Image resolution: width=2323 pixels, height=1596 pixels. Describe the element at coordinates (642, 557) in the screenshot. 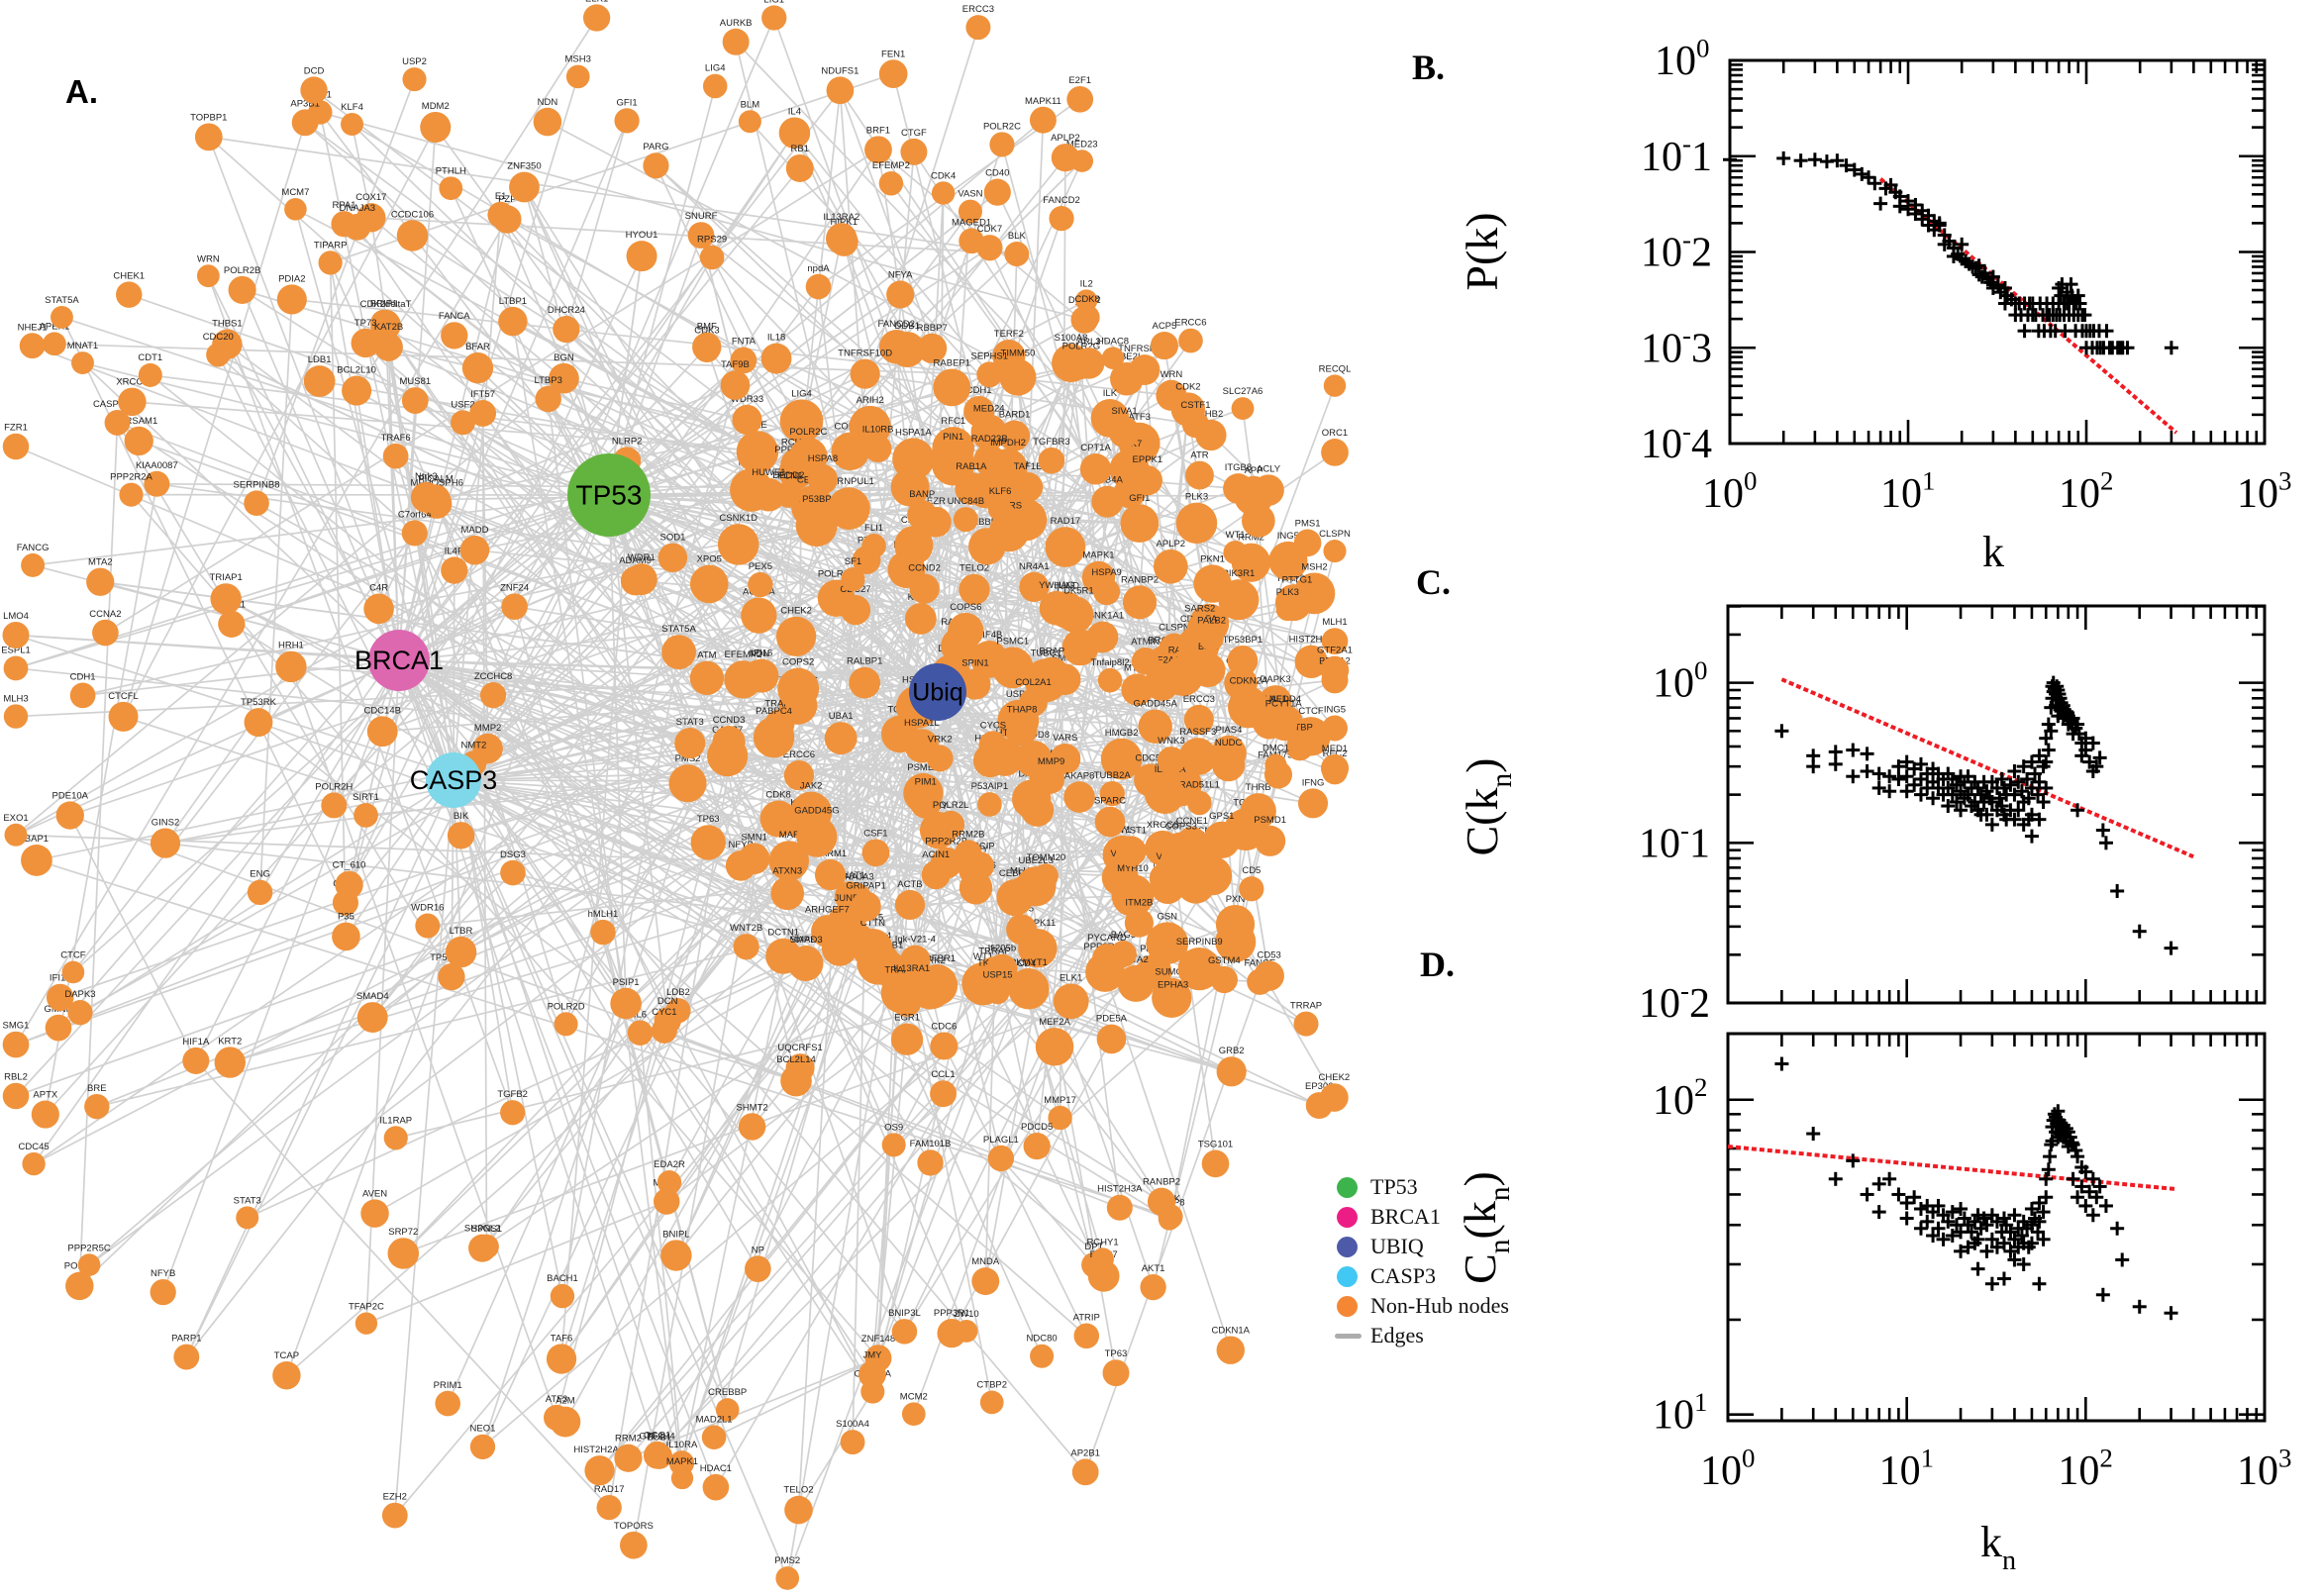

I see `network-node-label: WDR1` at that location.